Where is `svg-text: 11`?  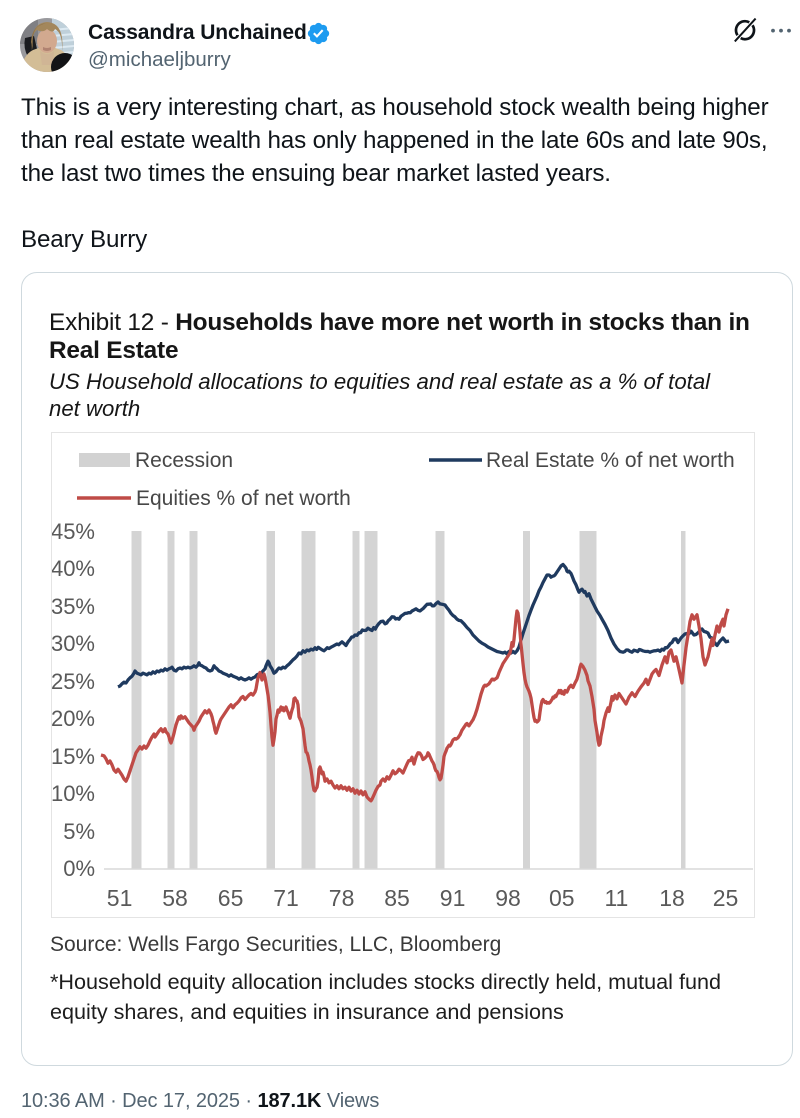 svg-text: 11 is located at coordinates (616, 898).